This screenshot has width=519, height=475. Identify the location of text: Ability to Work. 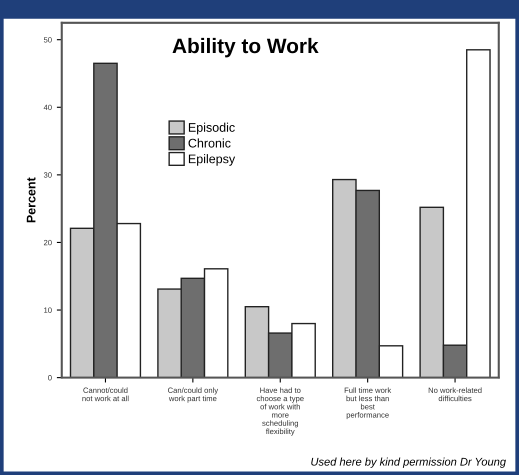
(245, 48).